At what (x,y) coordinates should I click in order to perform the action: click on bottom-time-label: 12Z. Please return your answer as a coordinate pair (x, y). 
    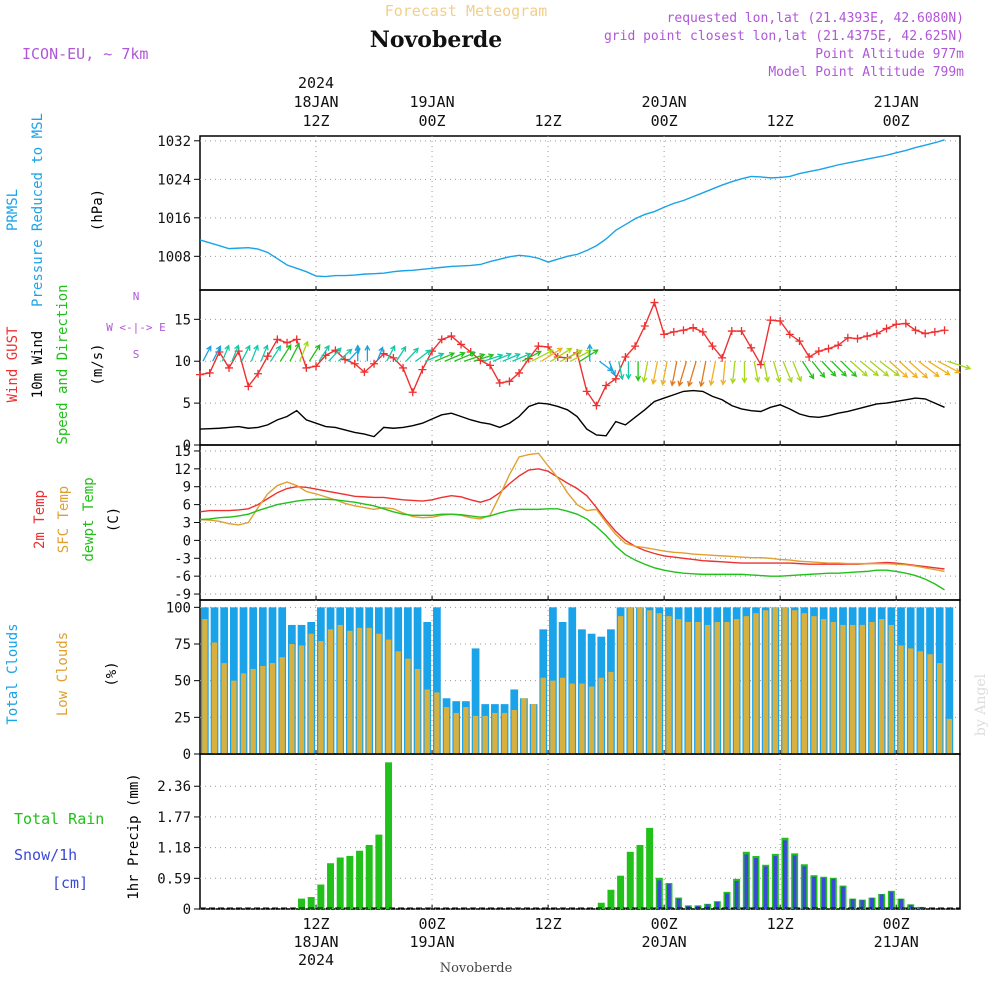
    Looking at the image, I should click on (780, 924).